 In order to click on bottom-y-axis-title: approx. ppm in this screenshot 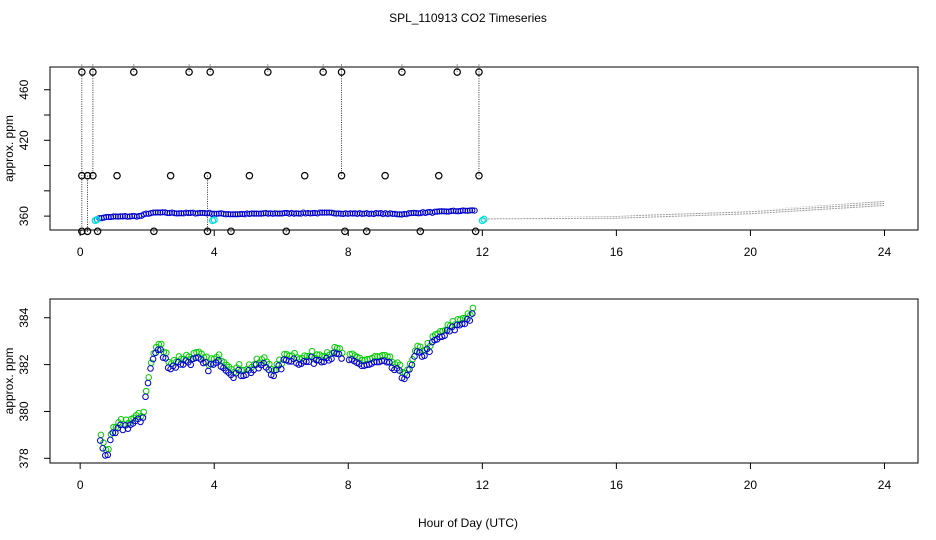, I will do `click(9, 381)`.